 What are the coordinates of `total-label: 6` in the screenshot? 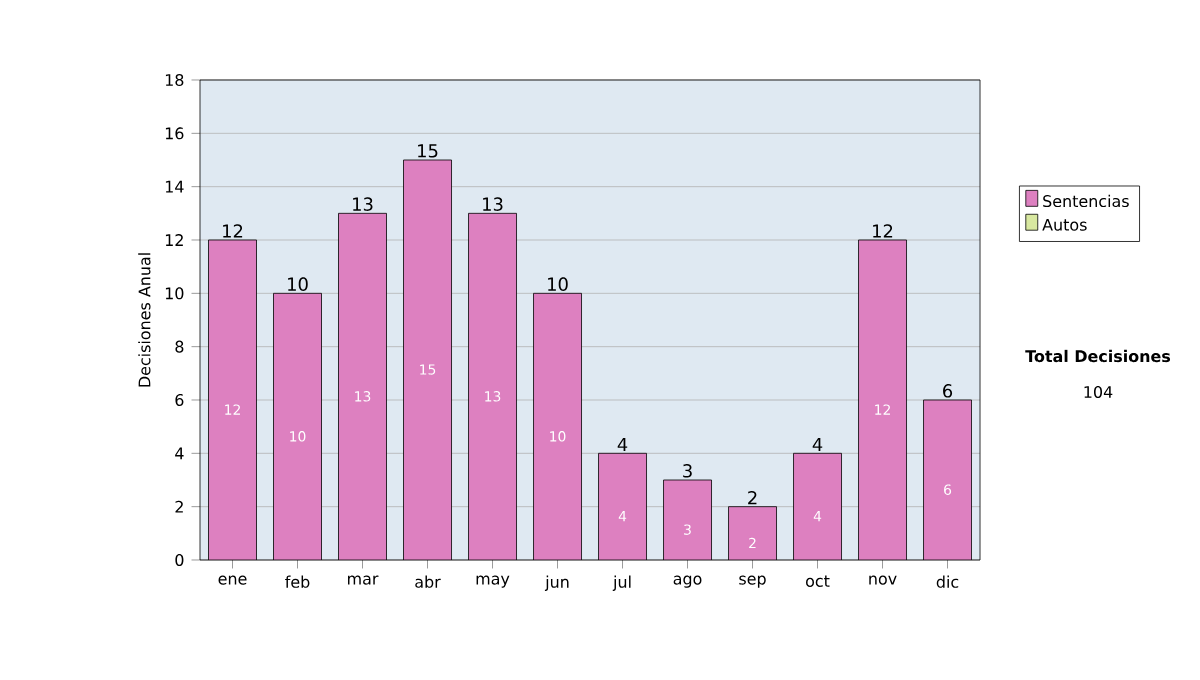 It's located at (948, 391).